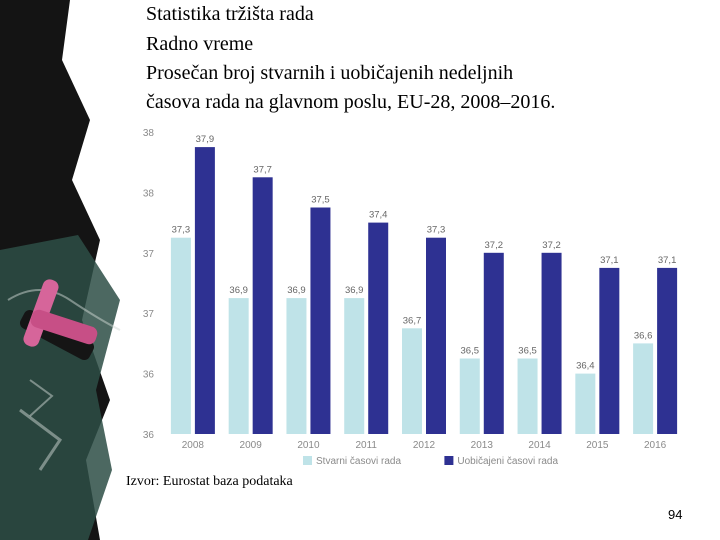 The width and height of the screenshot is (720, 540). Describe the element at coordinates (378, 215) in the screenshot. I see `data-label: 37,4` at that location.